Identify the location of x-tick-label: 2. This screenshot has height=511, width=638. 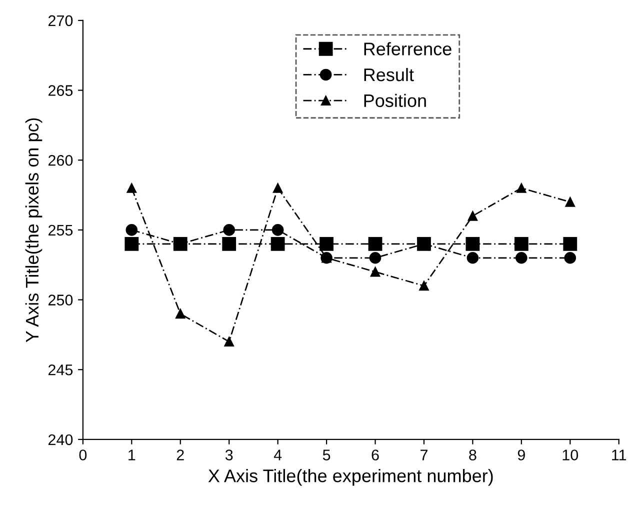
(180, 455).